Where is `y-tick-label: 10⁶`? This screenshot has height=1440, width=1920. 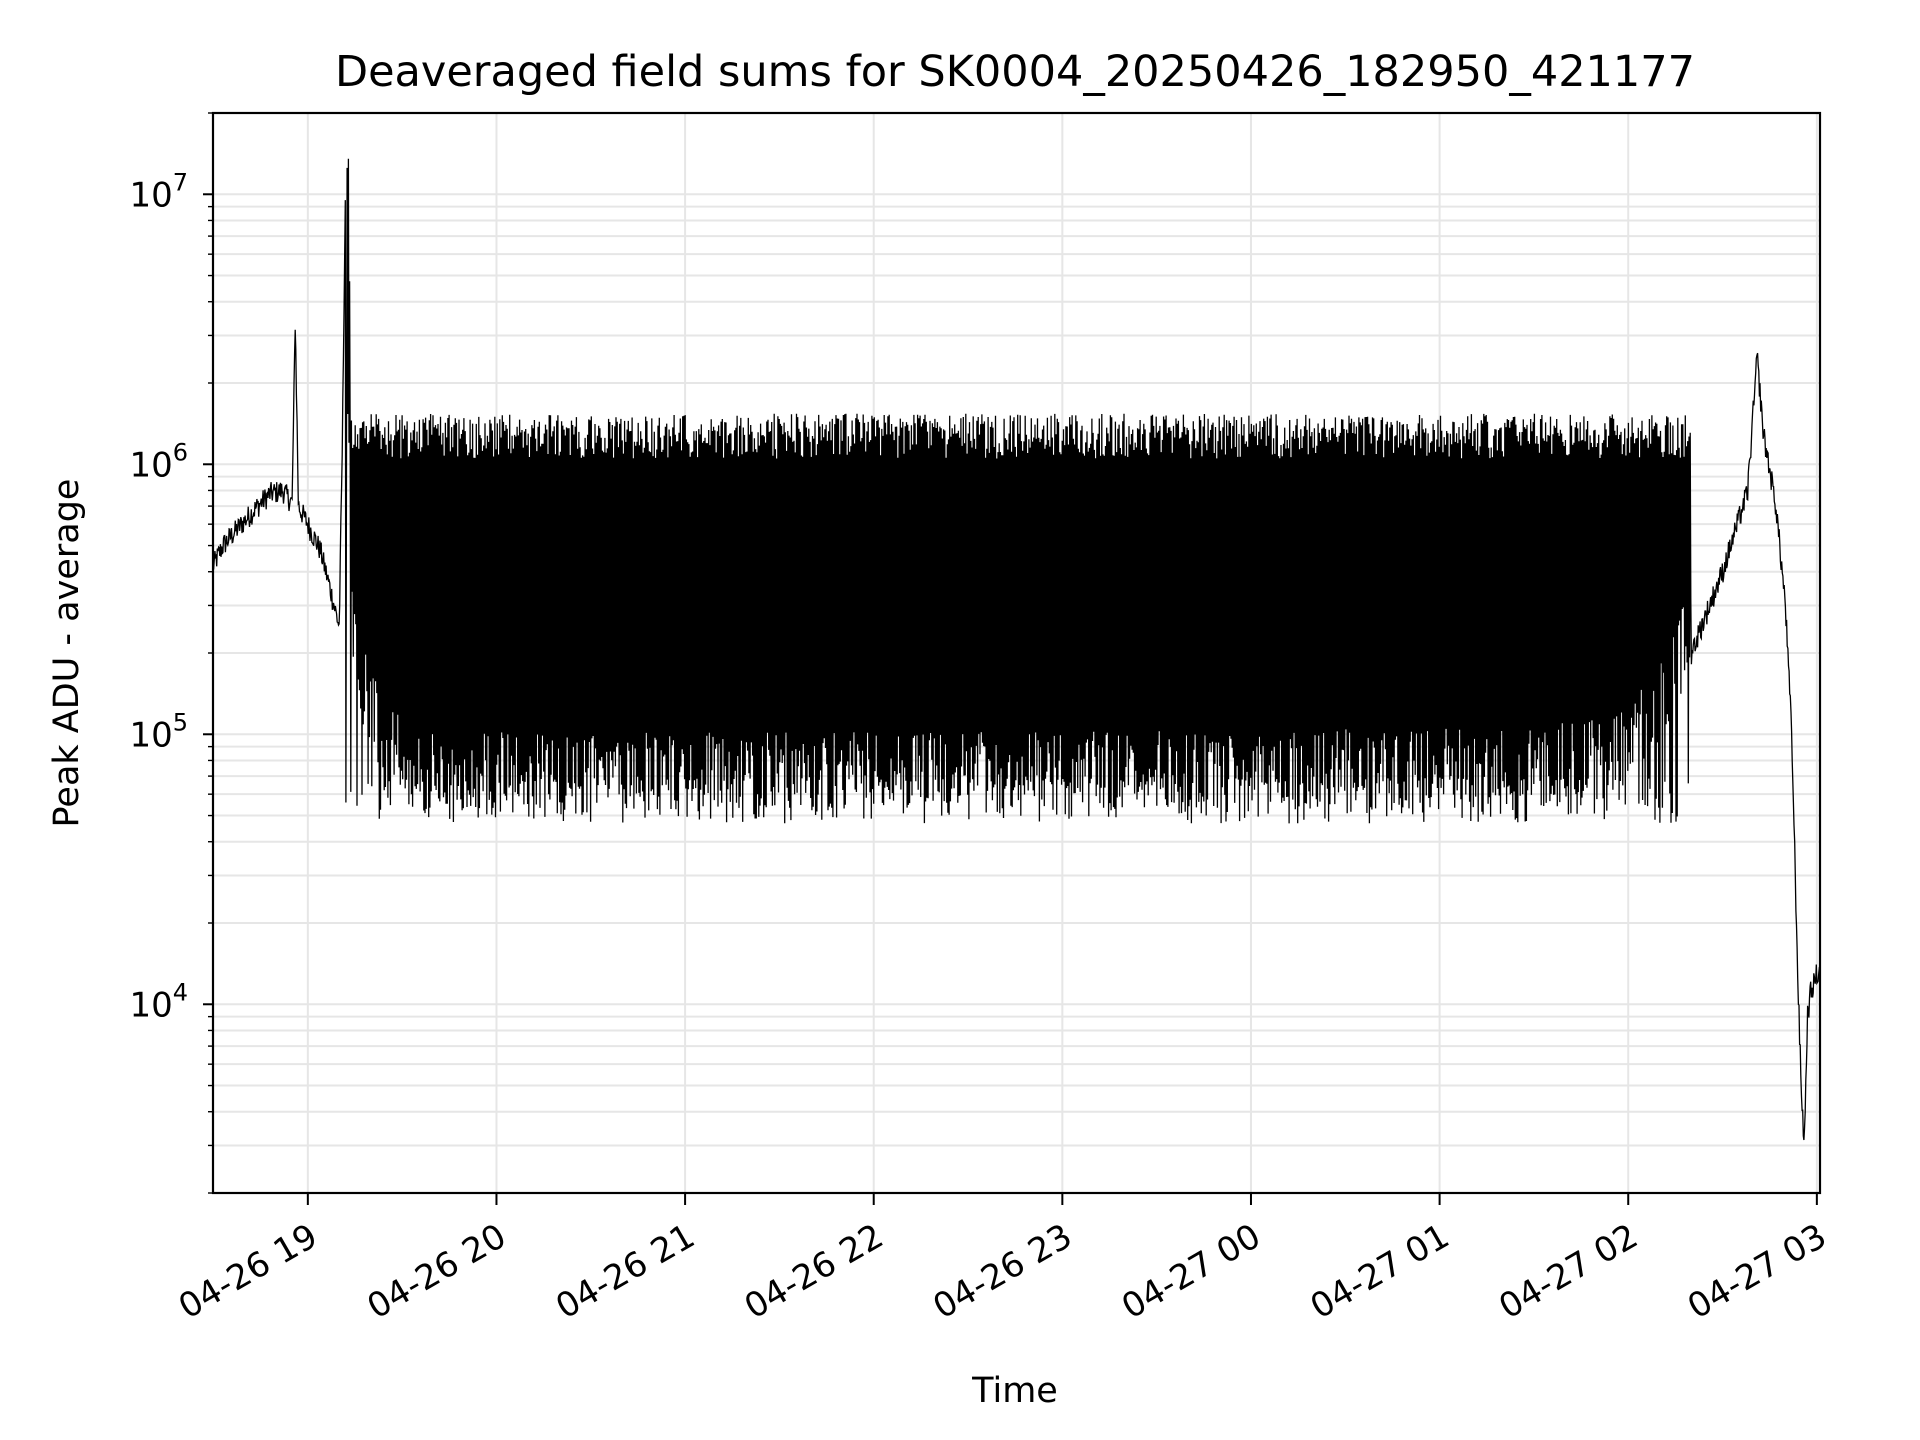 y-tick-label: 10⁶ is located at coordinates (158, 461).